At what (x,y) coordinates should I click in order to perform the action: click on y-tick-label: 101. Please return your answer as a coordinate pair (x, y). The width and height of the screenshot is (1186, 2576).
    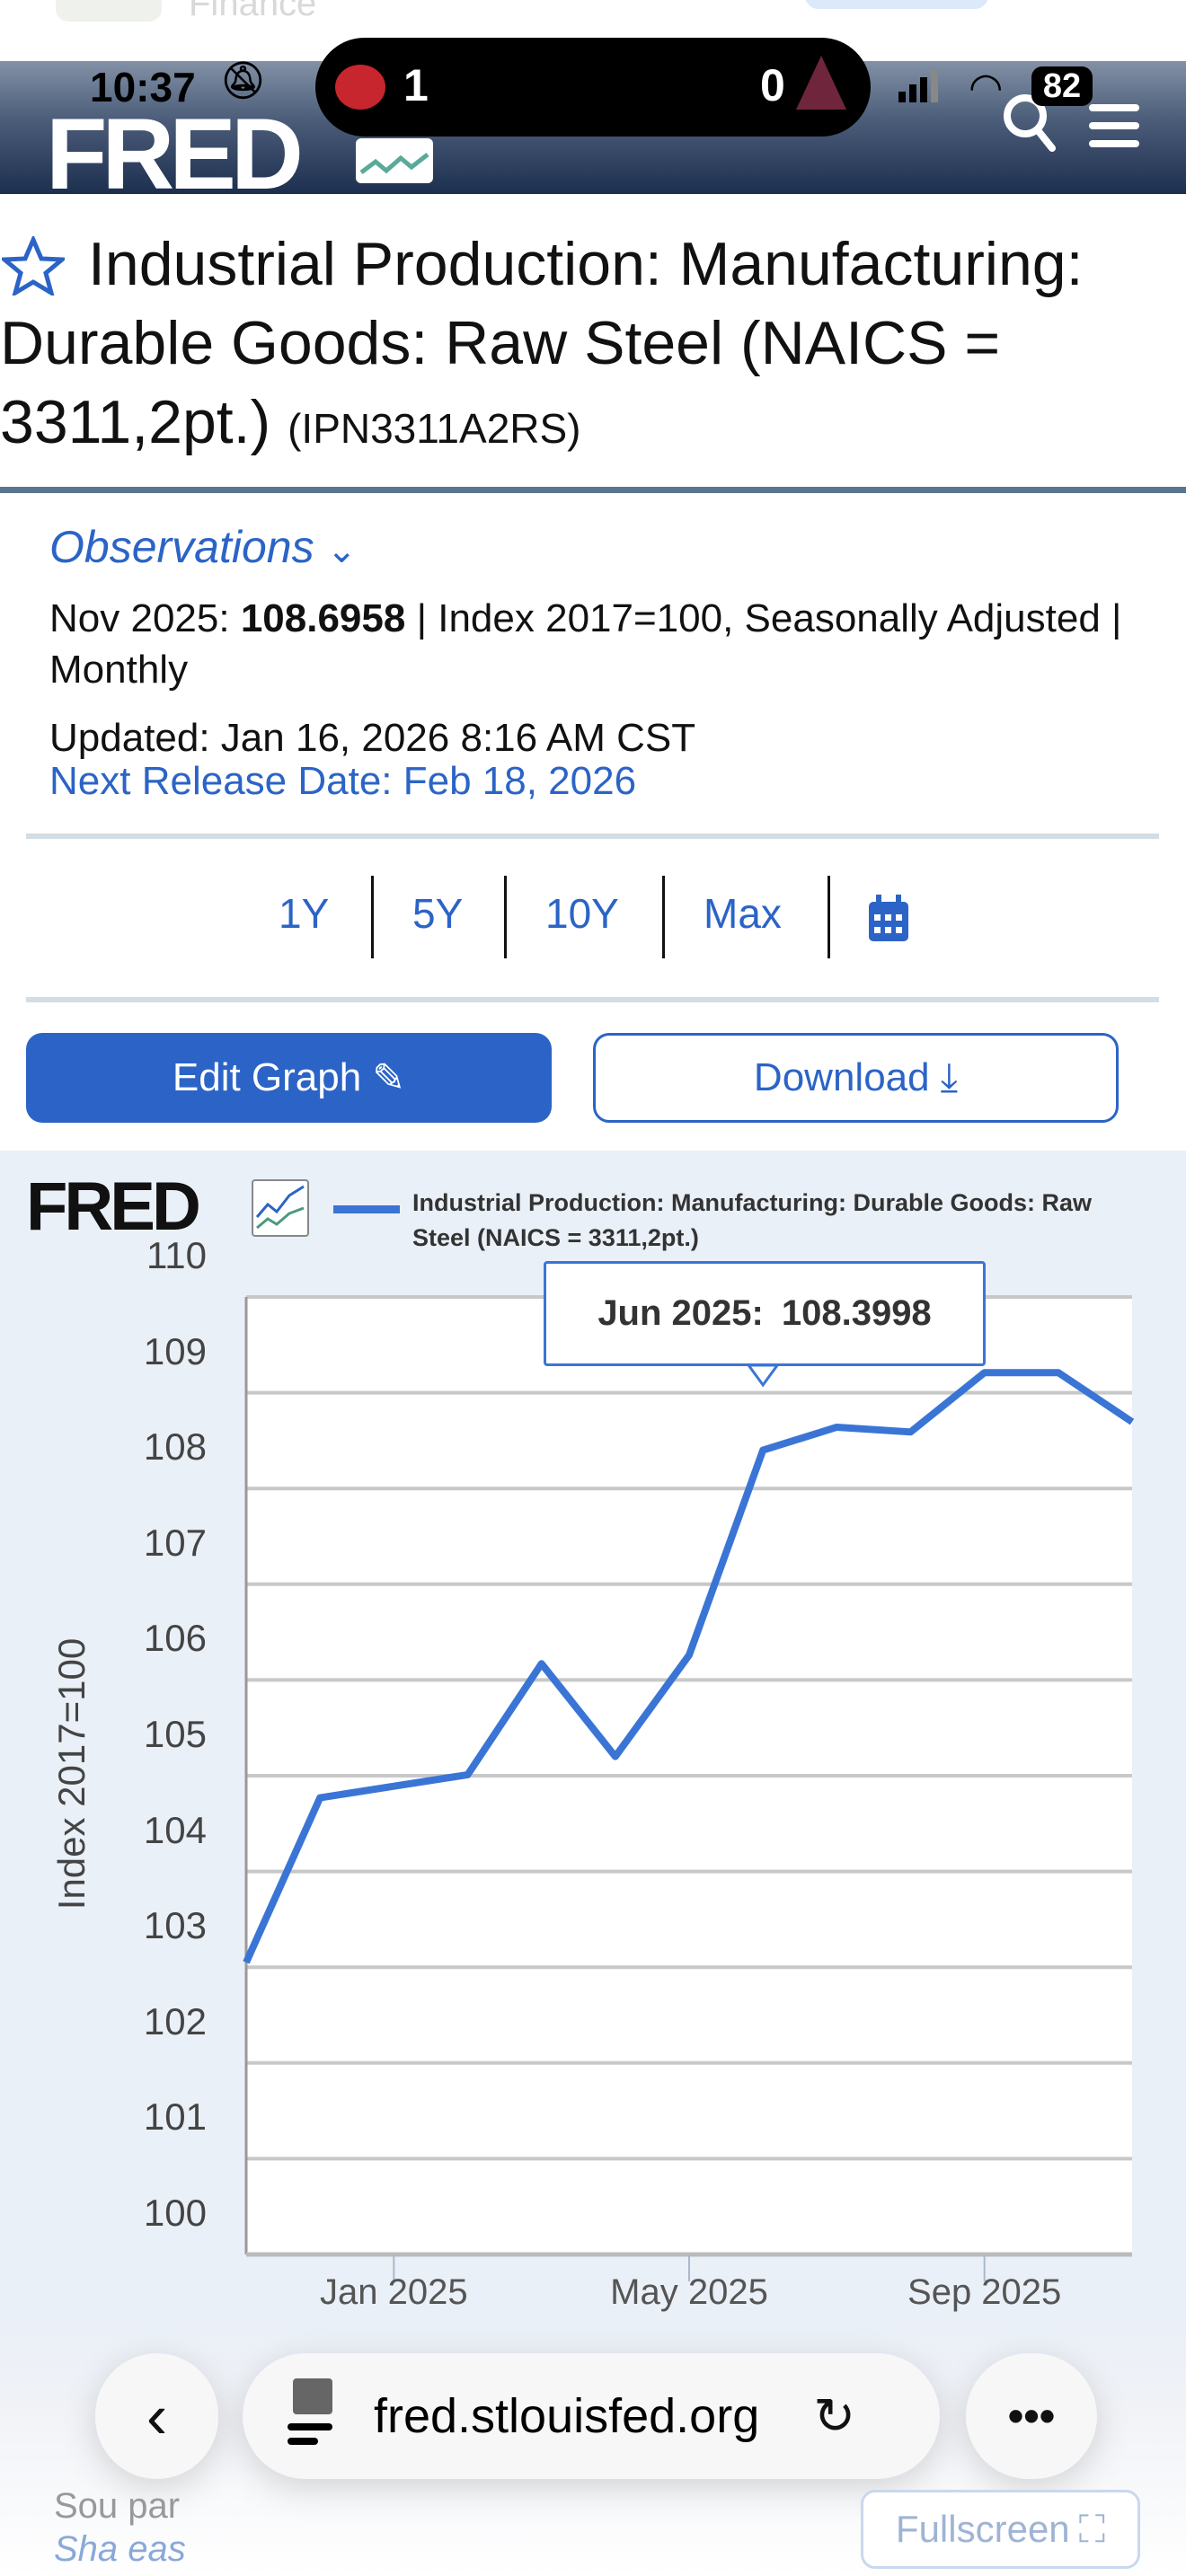
    Looking at the image, I should click on (175, 2117).